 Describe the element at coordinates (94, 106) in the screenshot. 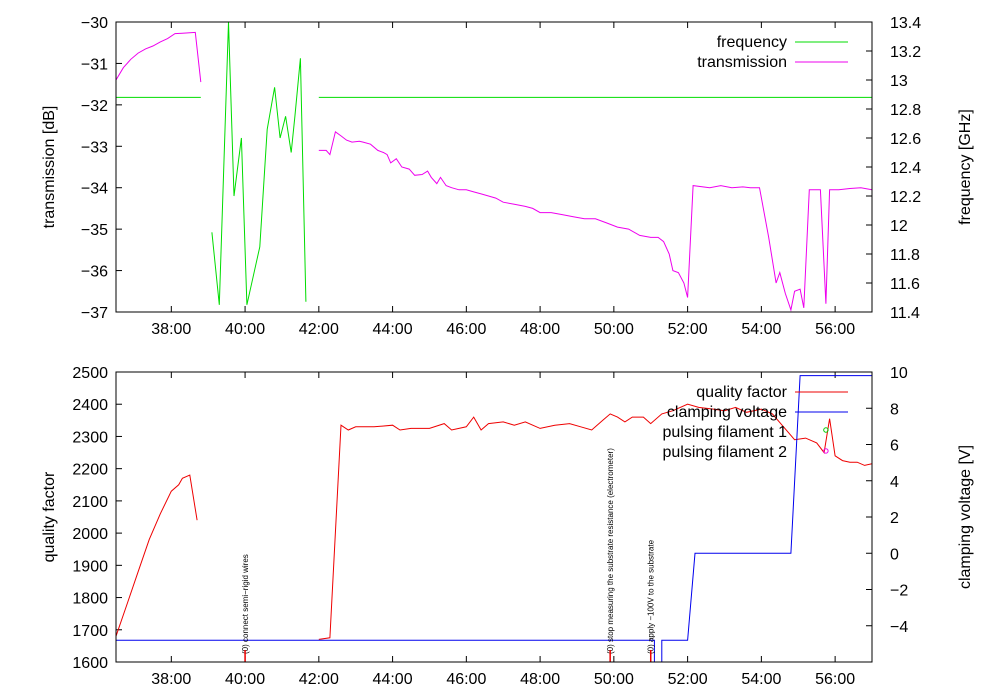

I see `y-tick-label: −32` at that location.